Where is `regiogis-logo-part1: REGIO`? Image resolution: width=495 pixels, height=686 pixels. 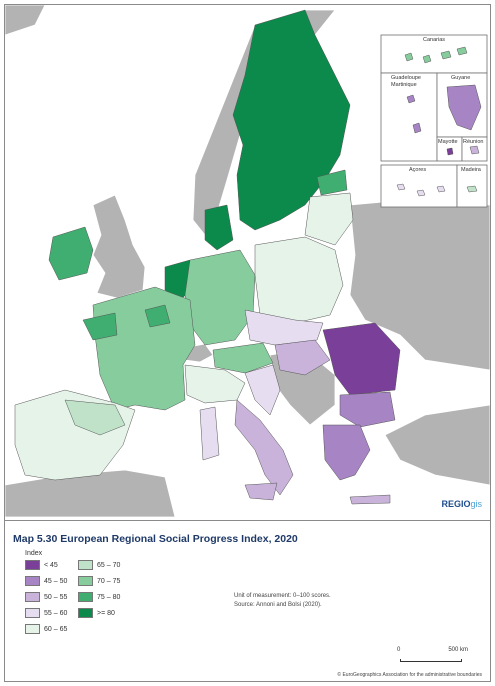
regiogis-logo-part1: REGIO is located at coordinates (456, 504).